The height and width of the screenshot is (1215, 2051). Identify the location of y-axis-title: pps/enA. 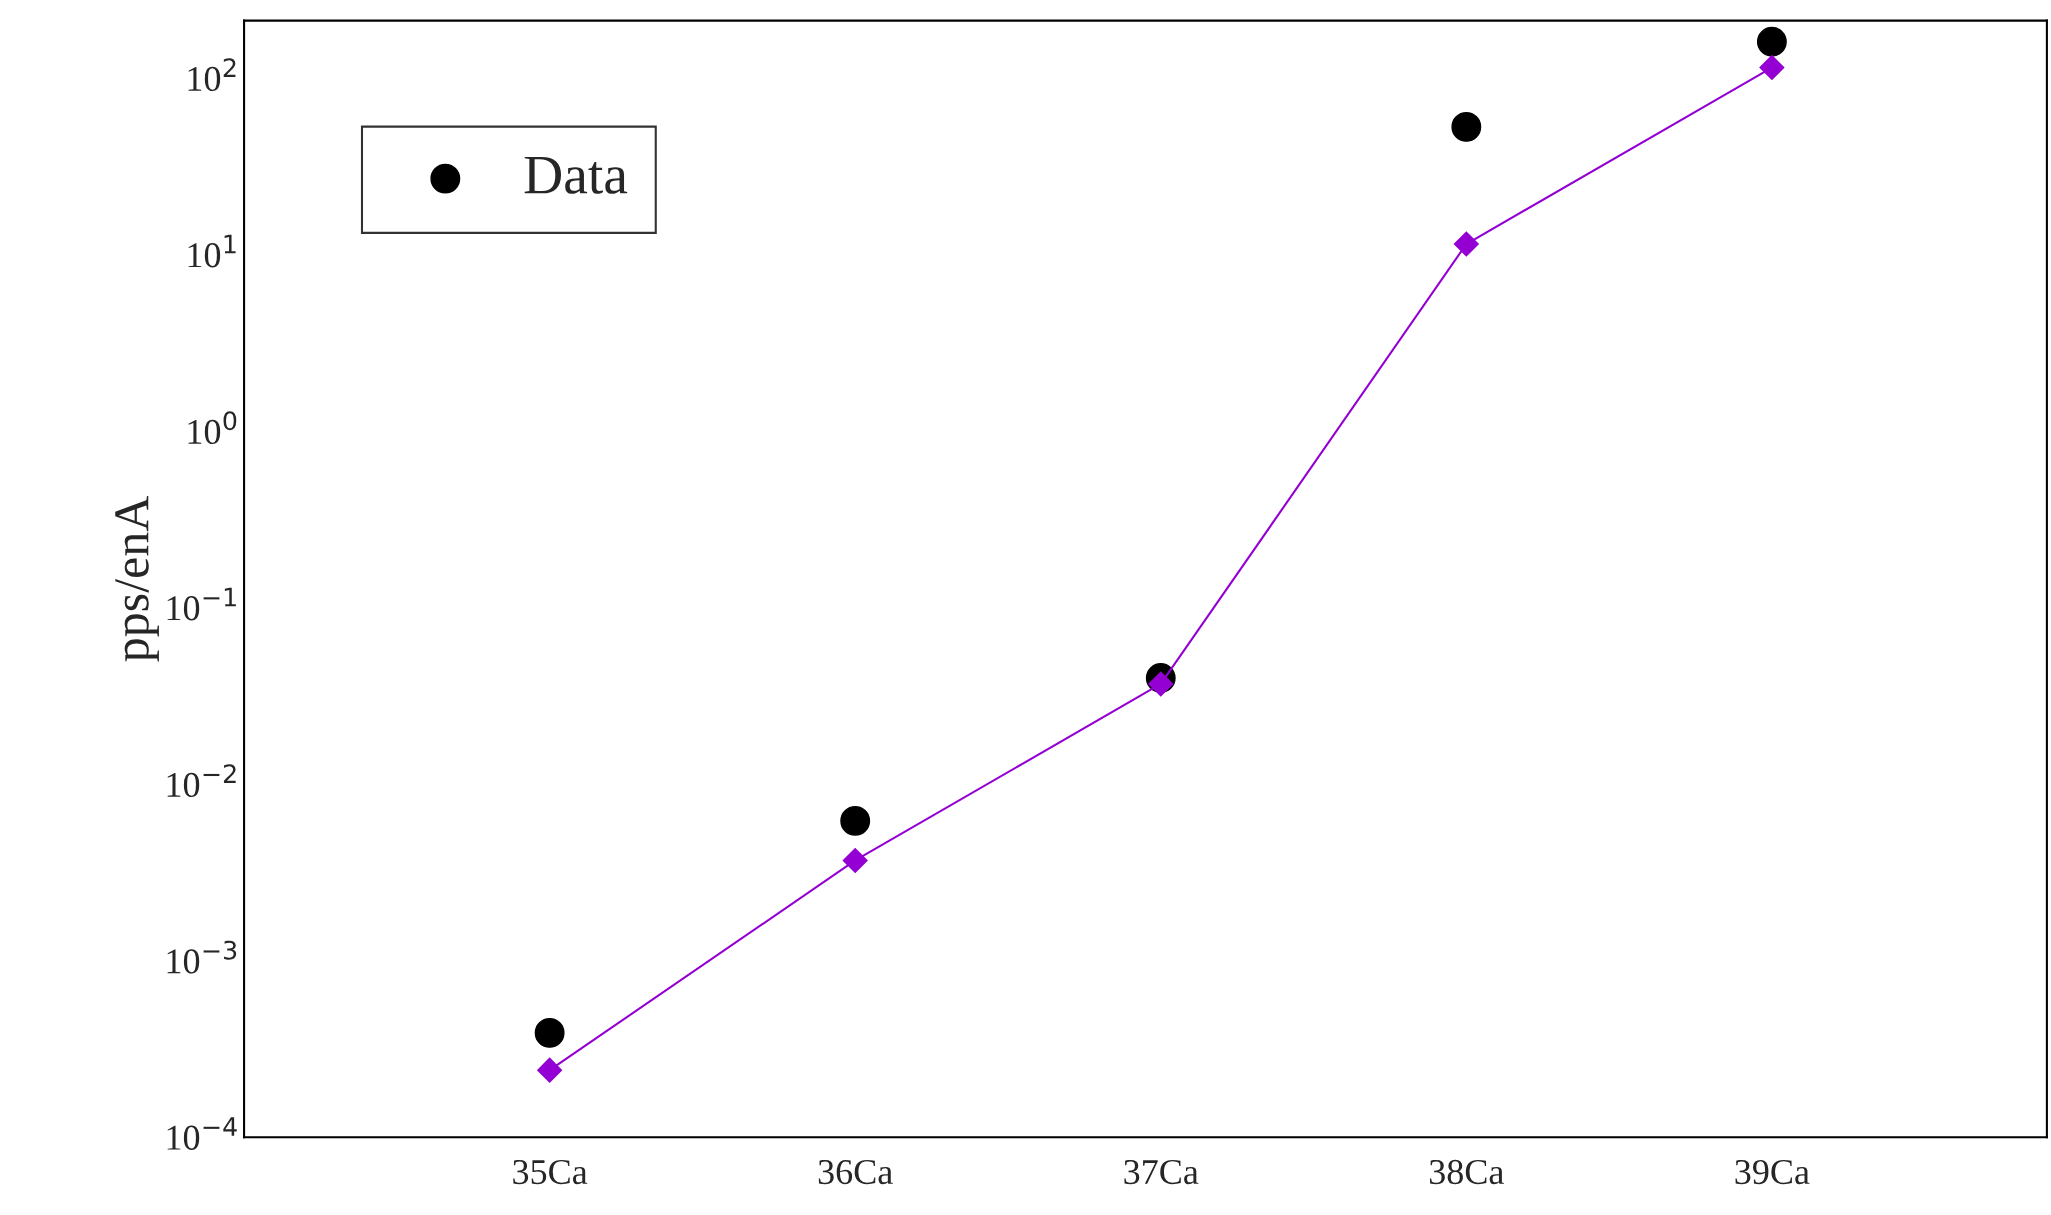
(137, 578).